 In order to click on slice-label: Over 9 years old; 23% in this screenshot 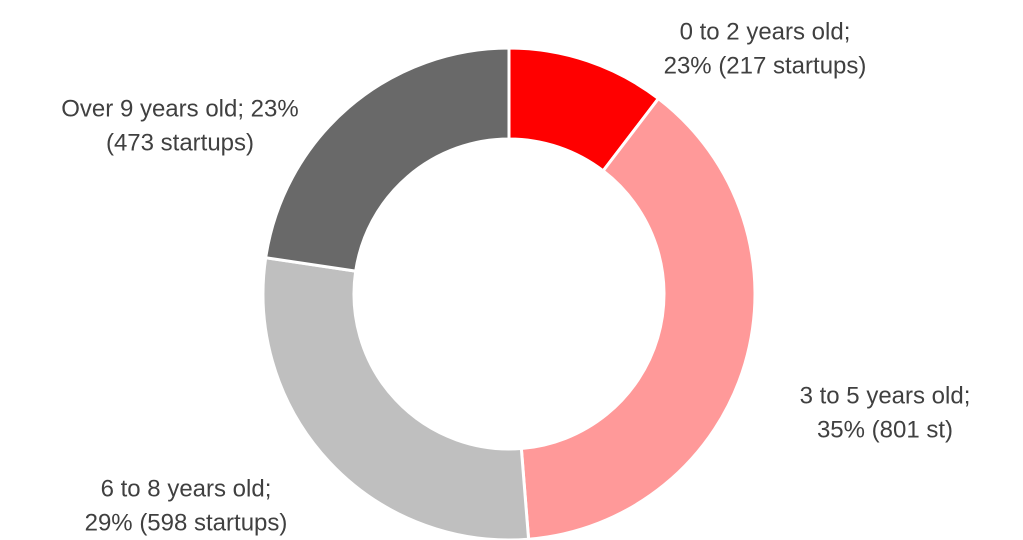, I will do `click(179, 108)`.